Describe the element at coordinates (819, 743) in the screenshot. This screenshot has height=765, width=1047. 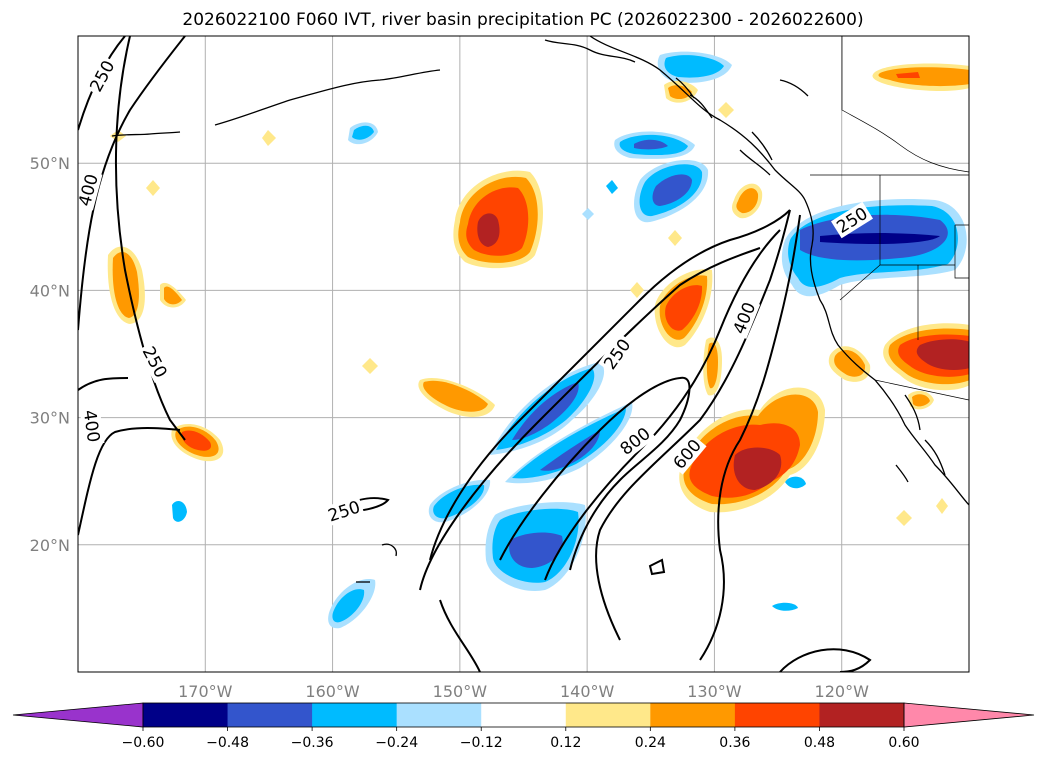
I see `colorbar-tick-label: 0.48` at that location.